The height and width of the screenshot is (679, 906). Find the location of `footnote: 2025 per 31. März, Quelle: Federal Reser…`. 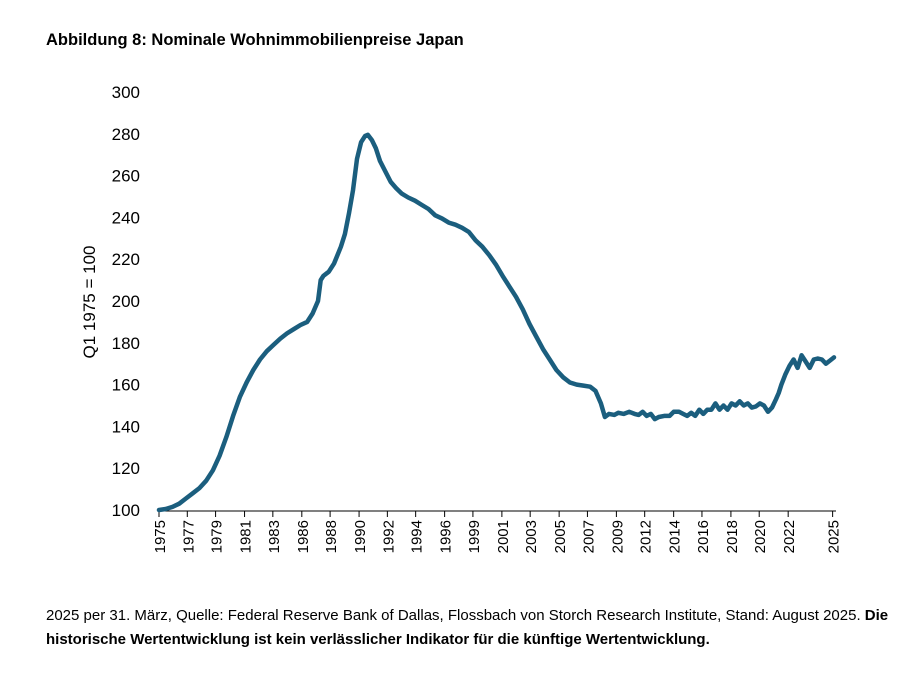

footnote: 2025 per 31. März, Quelle: Federal Reser… is located at coordinates (471, 628).